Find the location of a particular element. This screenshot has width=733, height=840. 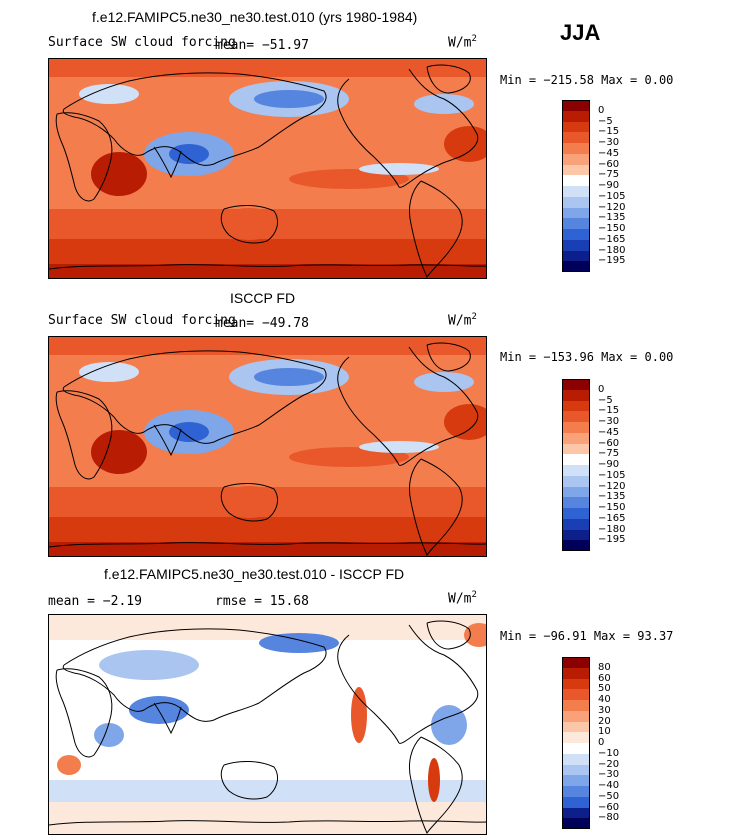

colorbar-level-label: −165 is located at coordinates (612, 518).